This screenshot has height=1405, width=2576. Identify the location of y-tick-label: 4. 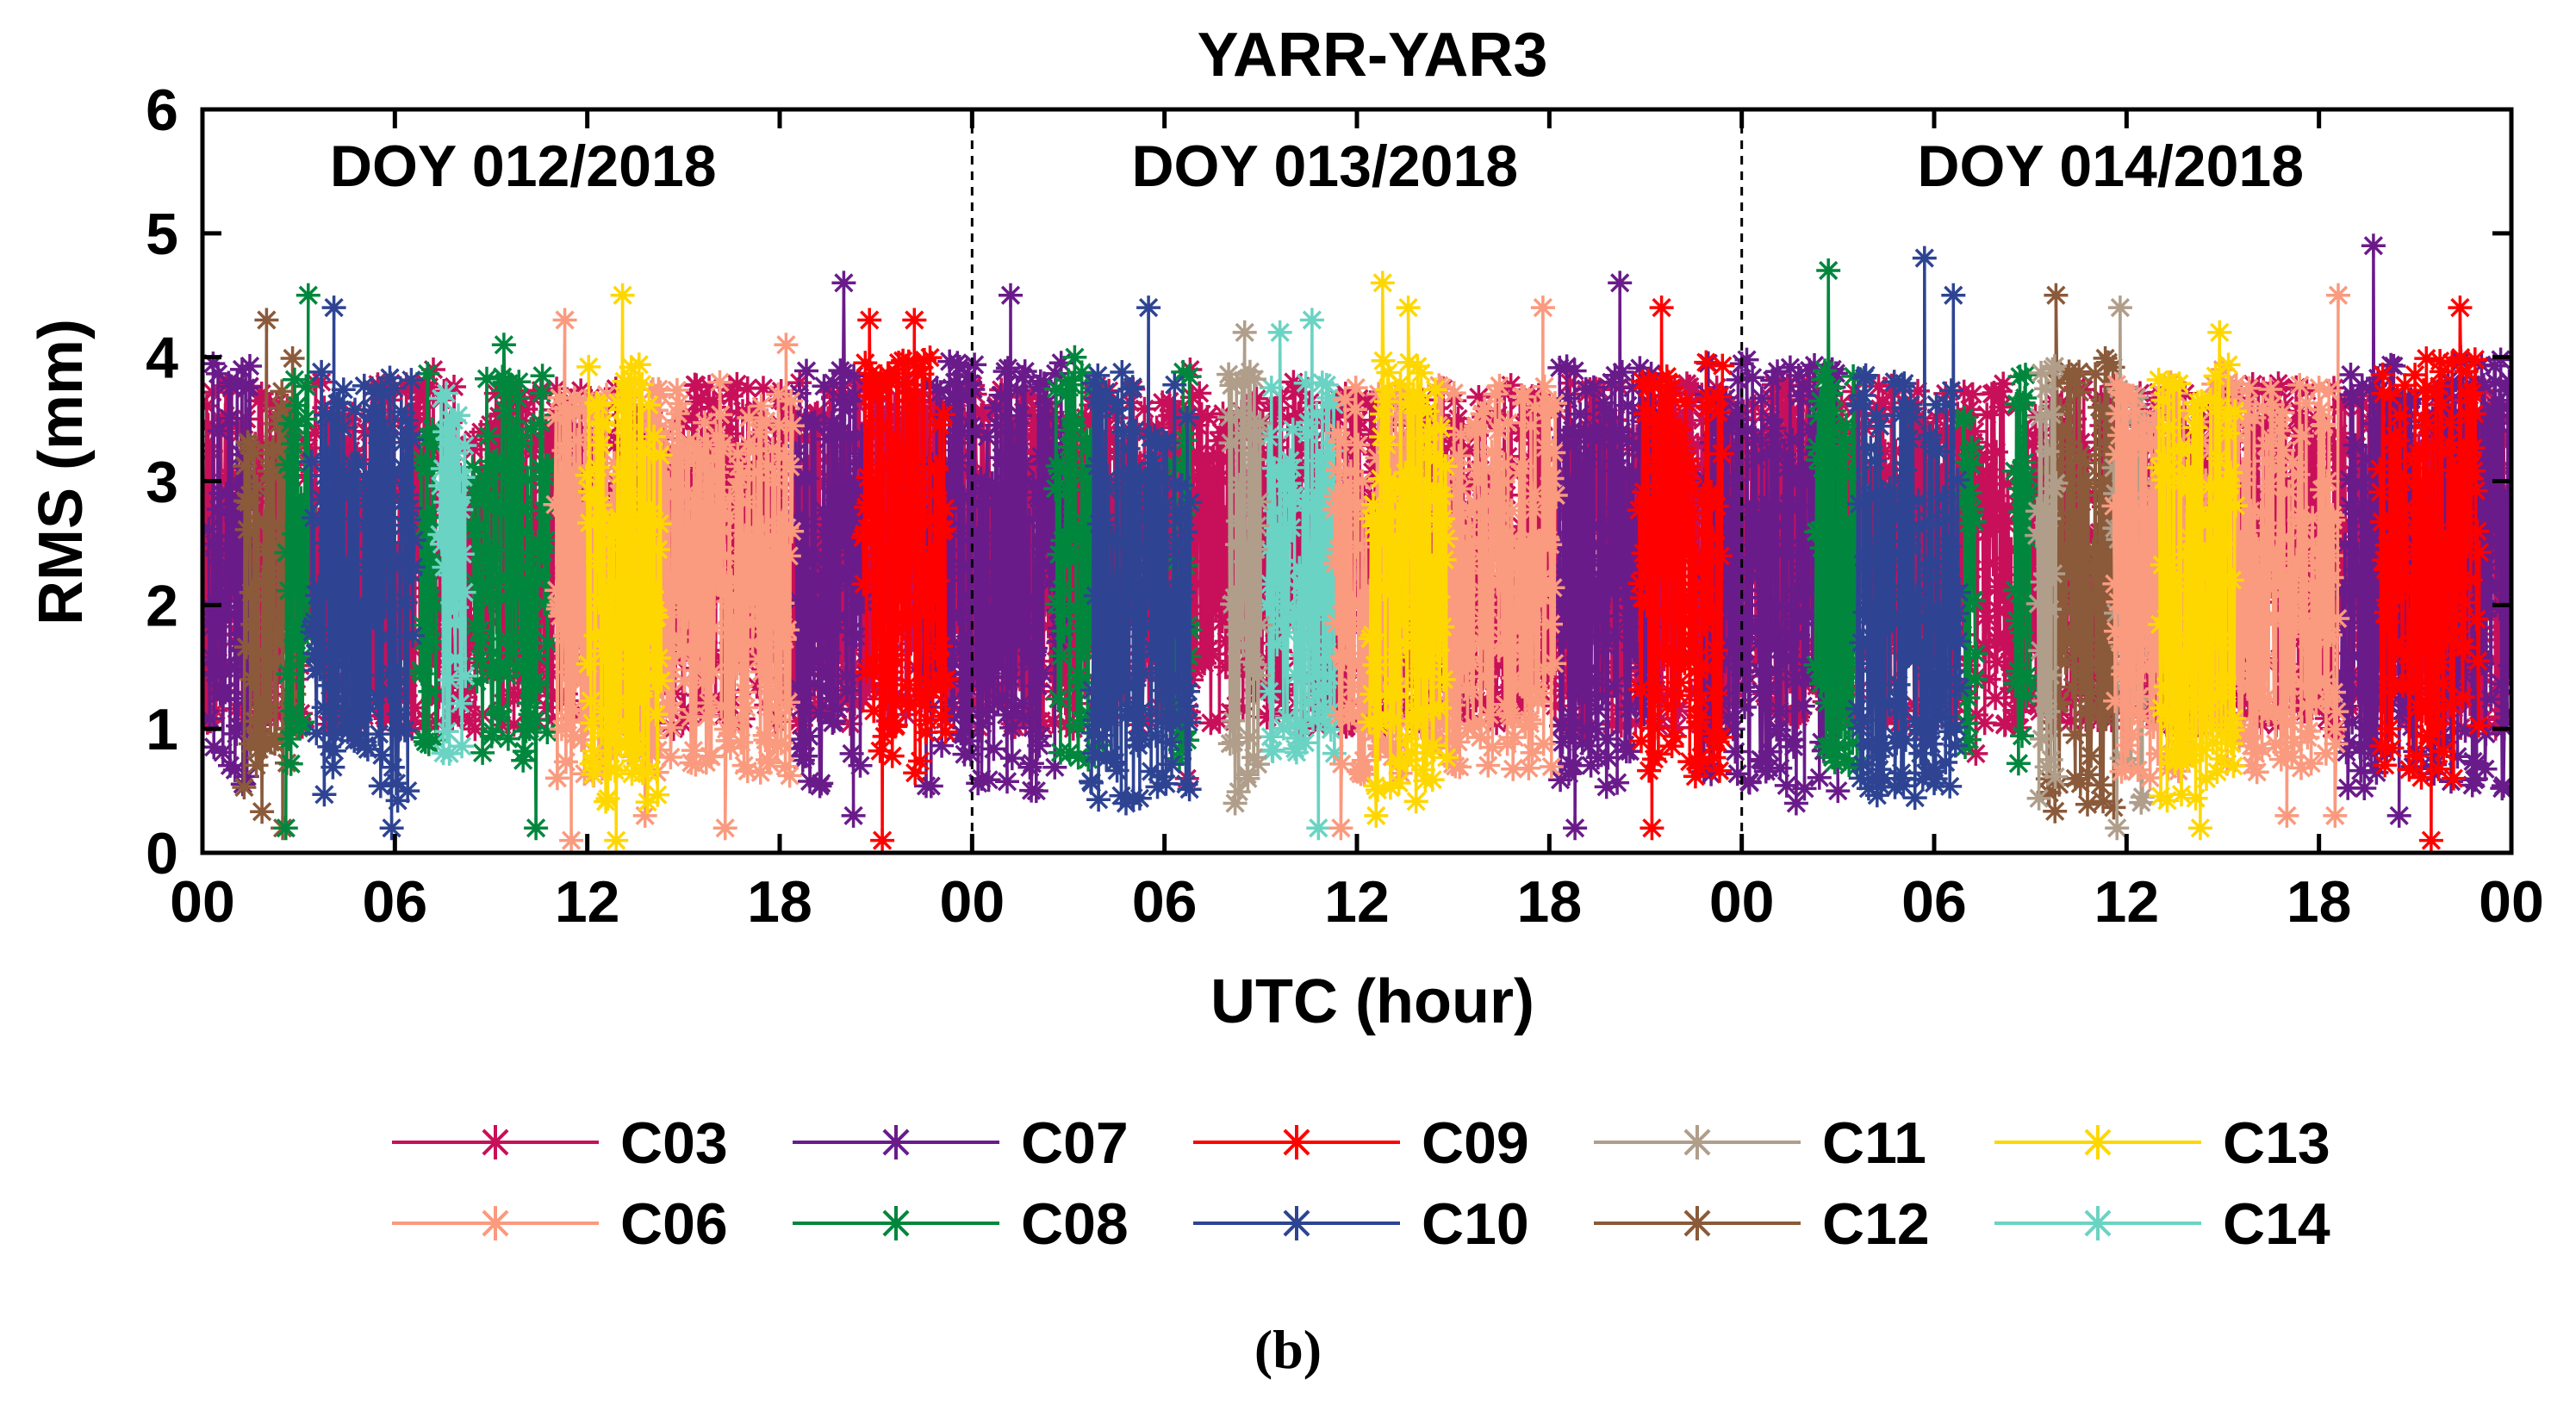
(162, 358).